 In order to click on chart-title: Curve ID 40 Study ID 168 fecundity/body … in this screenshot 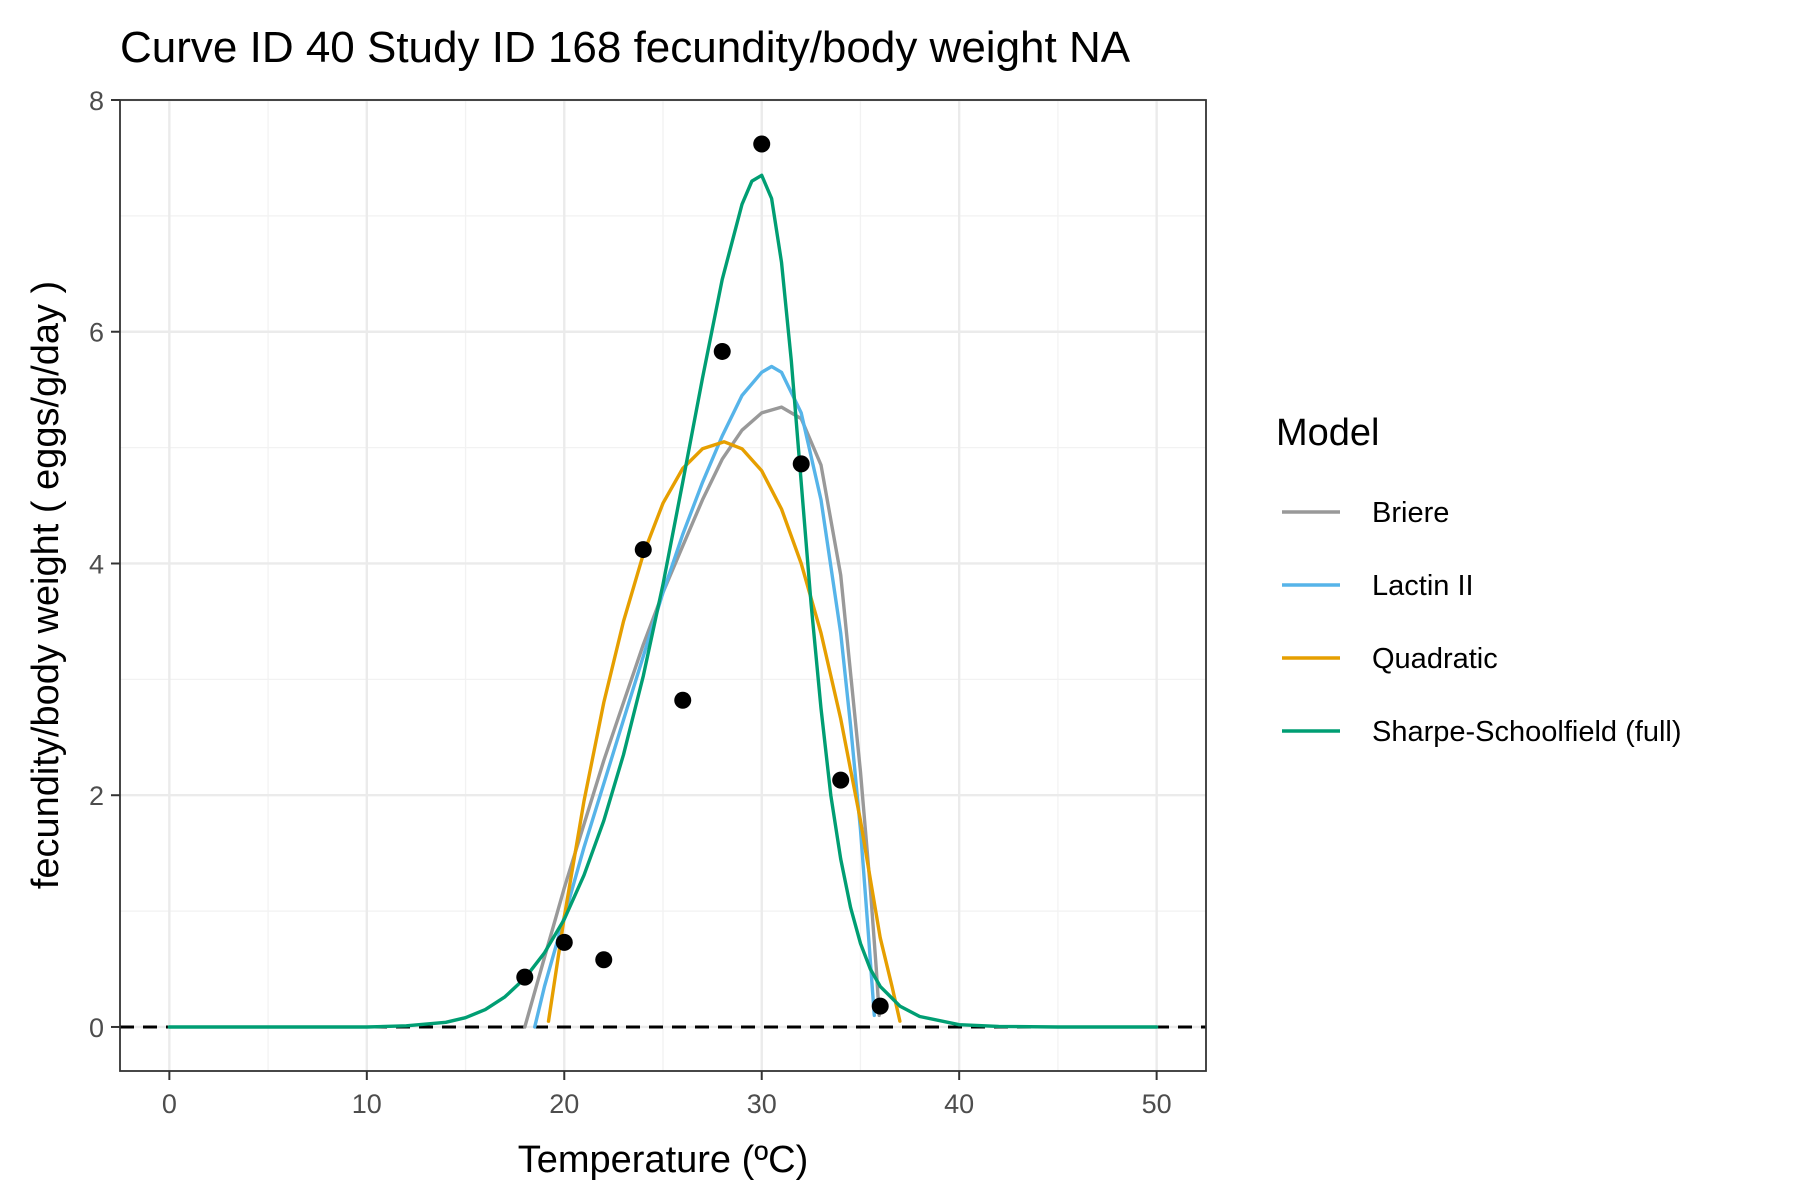, I will do `click(625, 47)`.